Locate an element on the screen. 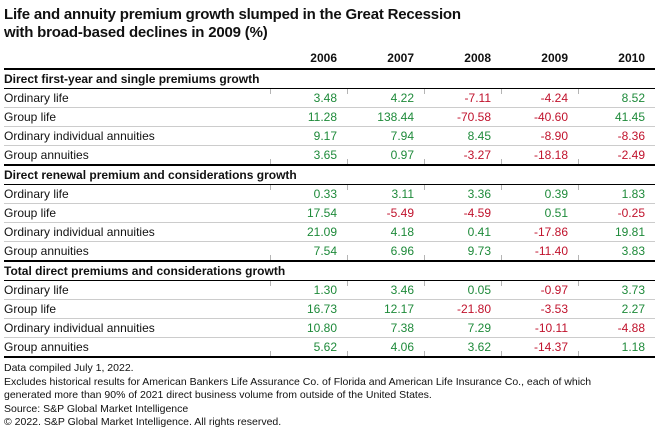 Image resolution: width=660 pixels, height=436 pixels. table-row: Group life 16.73 12.17 -21.80 -3.53 2.27 is located at coordinates (329, 309).